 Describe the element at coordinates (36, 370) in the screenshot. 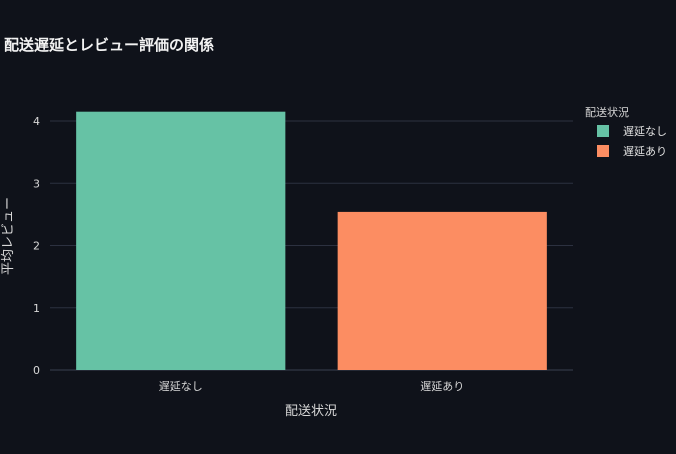

I see `y-tick-label-0: 0` at that location.